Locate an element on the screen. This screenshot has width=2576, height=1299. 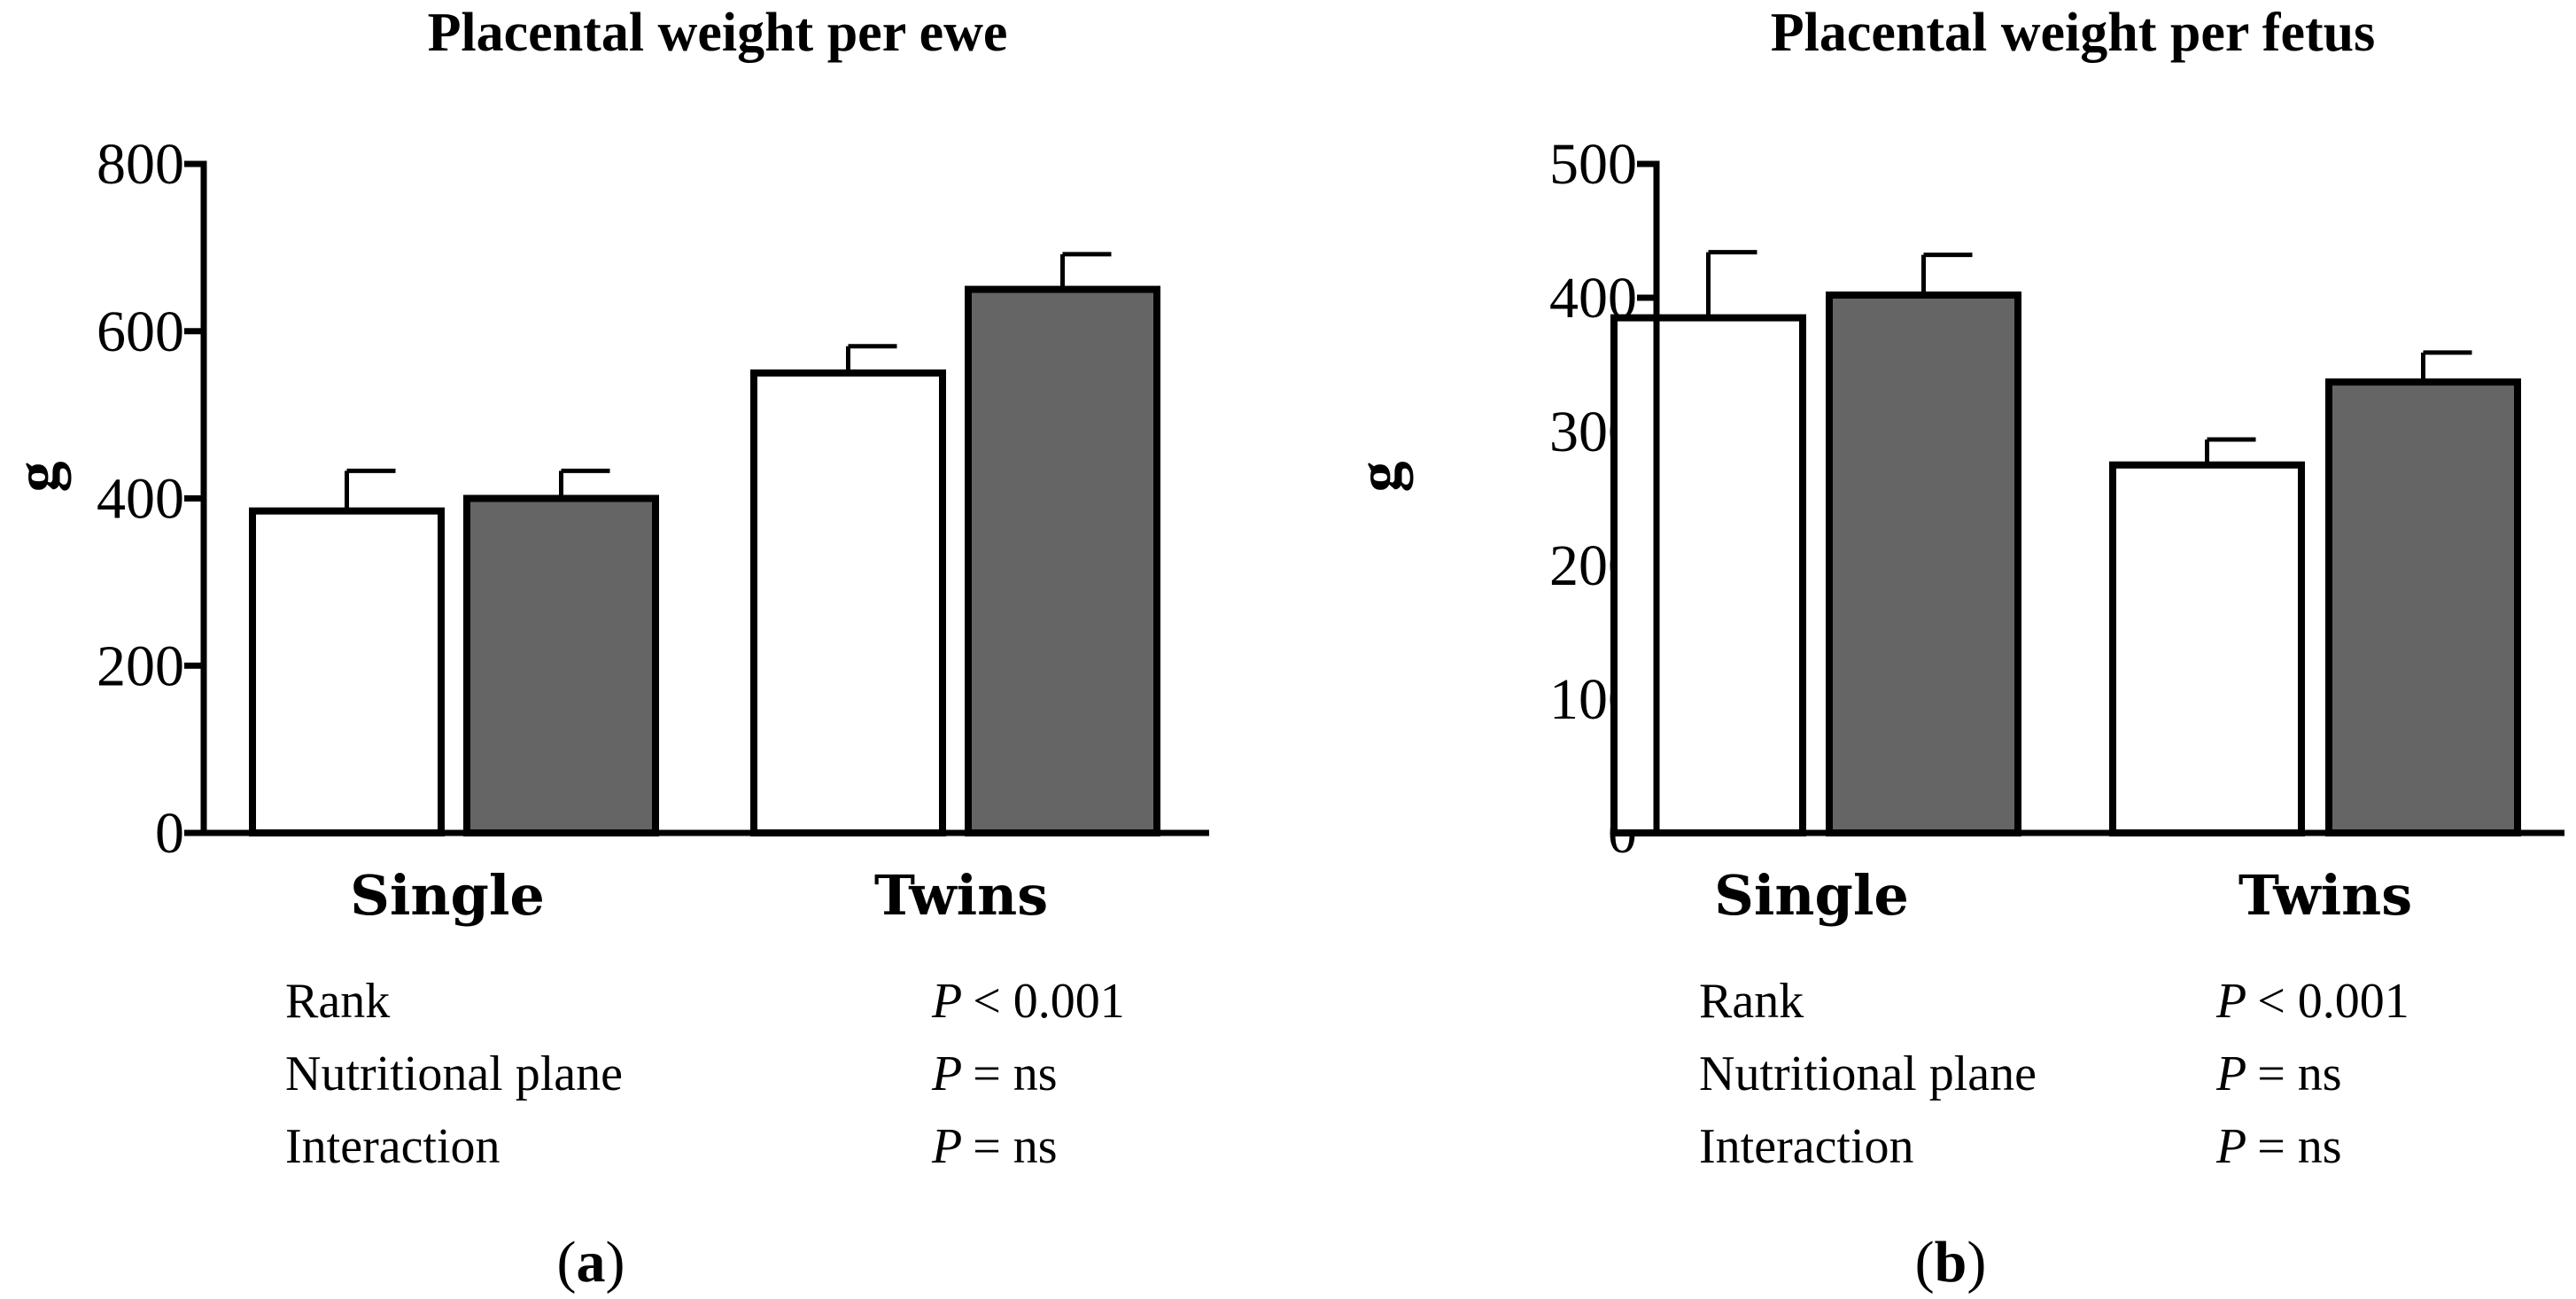
y-tick-label: 500 is located at coordinates (1593, 164).